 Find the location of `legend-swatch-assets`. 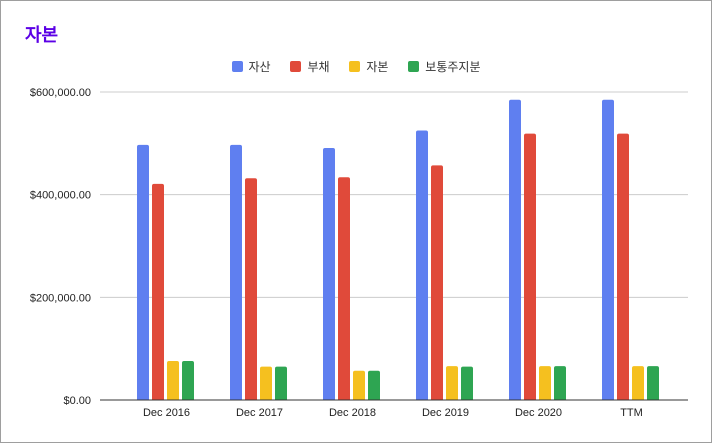

legend-swatch-assets is located at coordinates (237, 66).